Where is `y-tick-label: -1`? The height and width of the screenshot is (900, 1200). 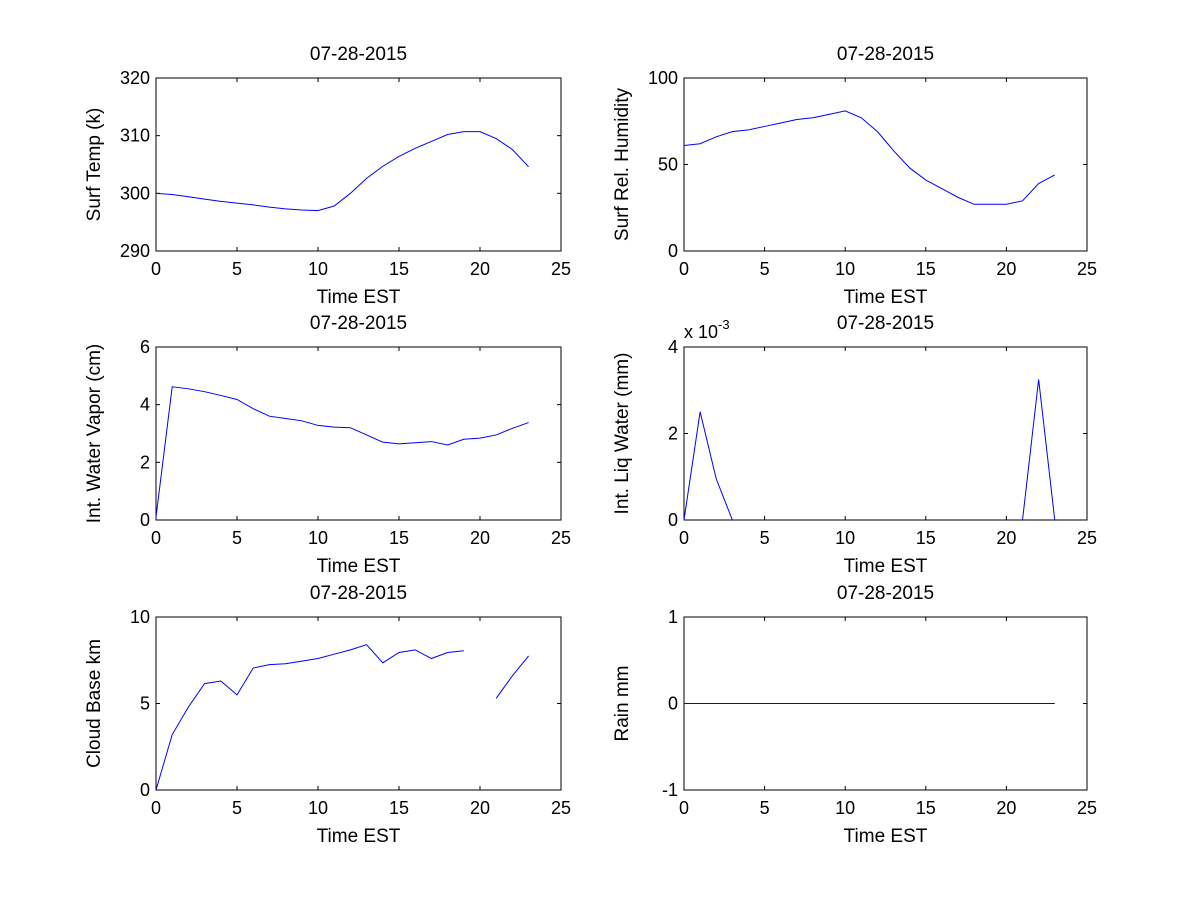
y-tick-label: -1 is located at coordinates (670, 790).